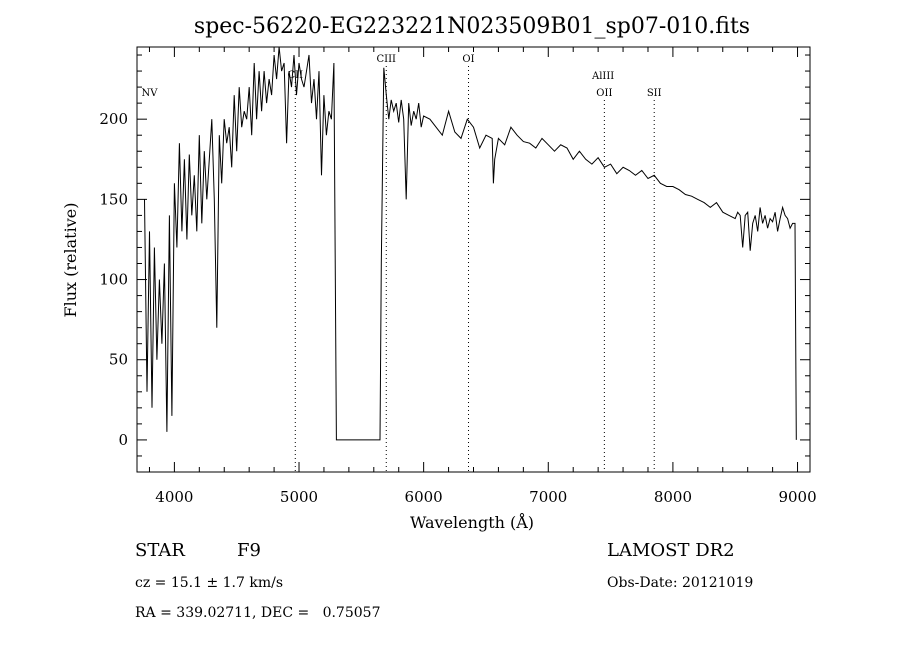 This screenshot has width=900, height=650. What do you see at coordinates (797, 497) in the screenshot?
I see `x-tick-label: 9000` at bounding box center [797, 497].